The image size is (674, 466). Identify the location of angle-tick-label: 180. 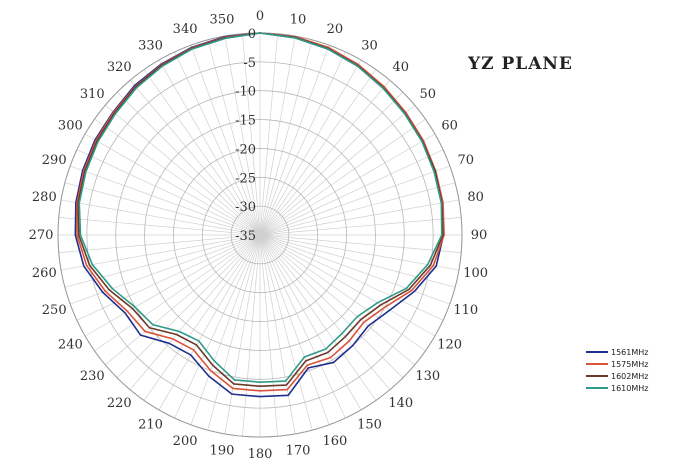
(260, 454).